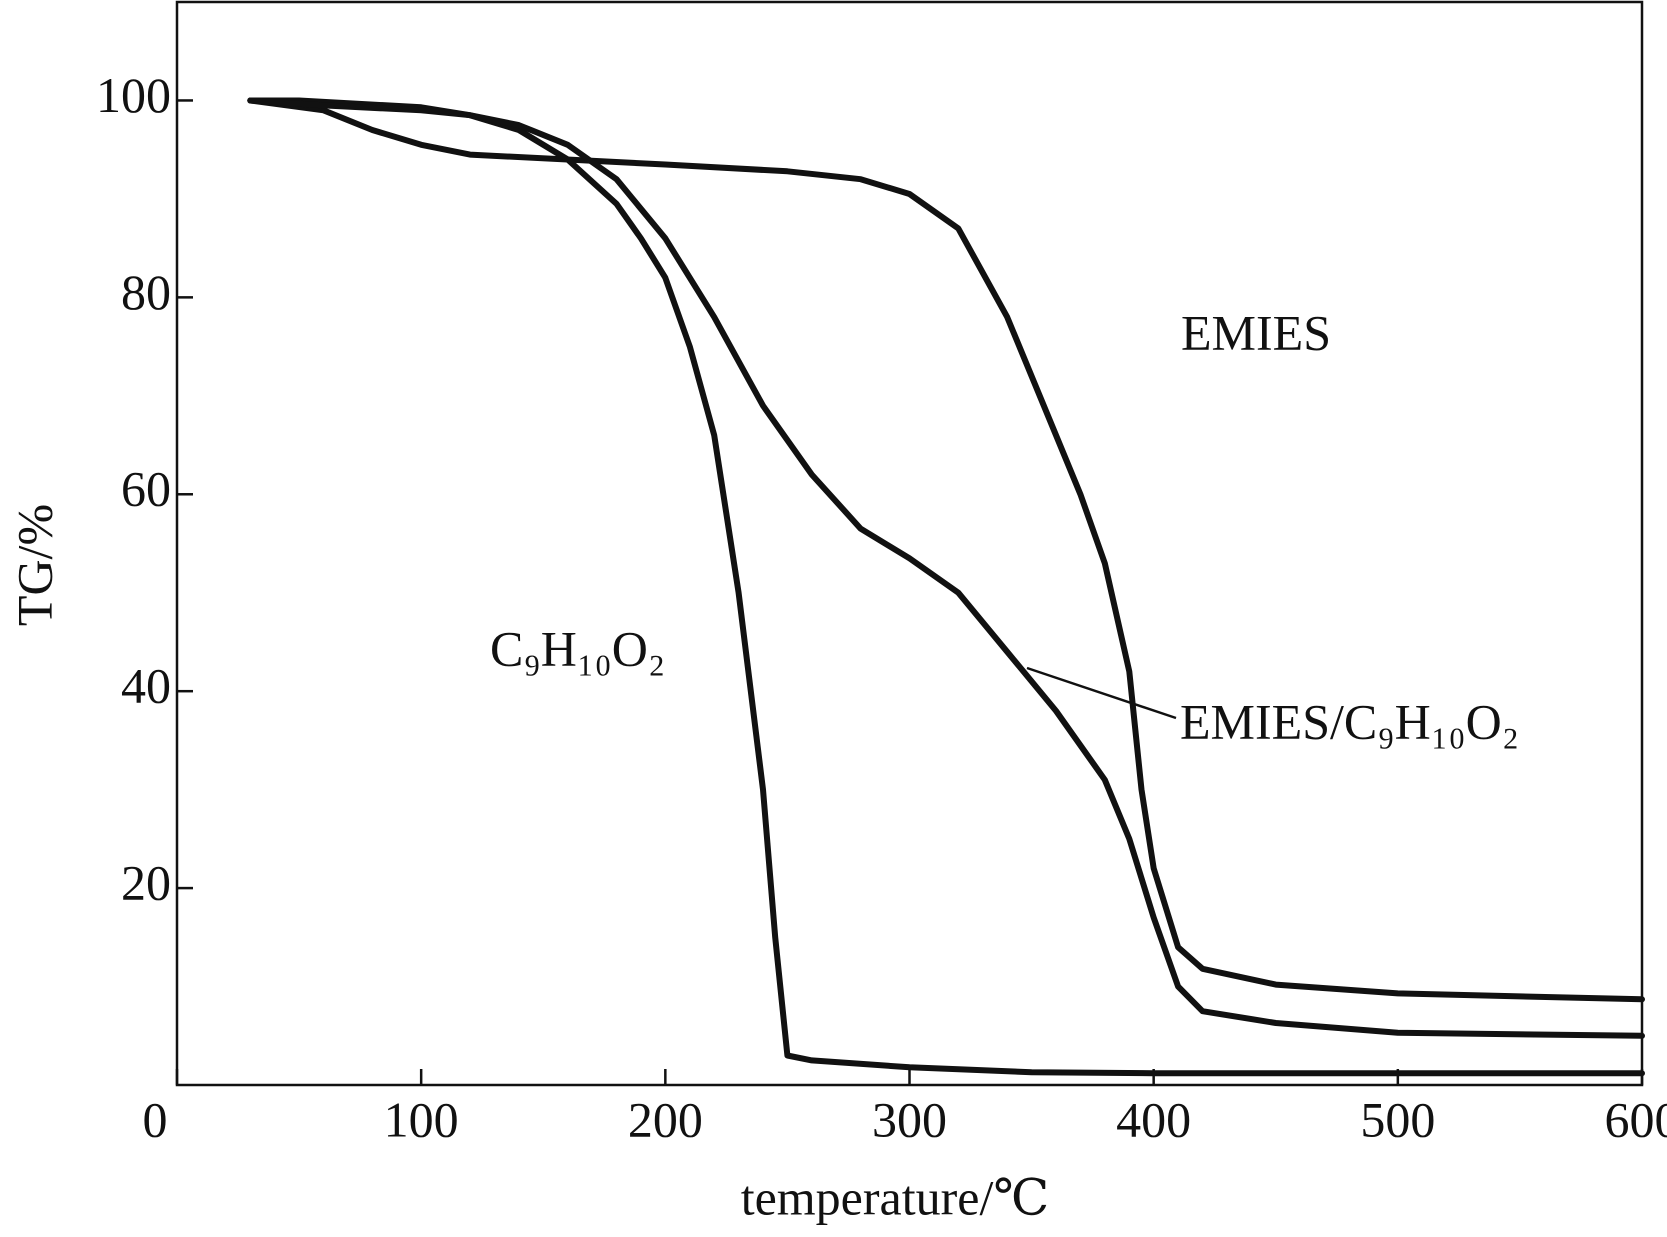 Image resolution: width=1667 pixels, height=1237 pixels. What do you see at coordinates (146, 489) in the screenshot?
I see `y-tick-label: 60` at bounding box center [146, 489].